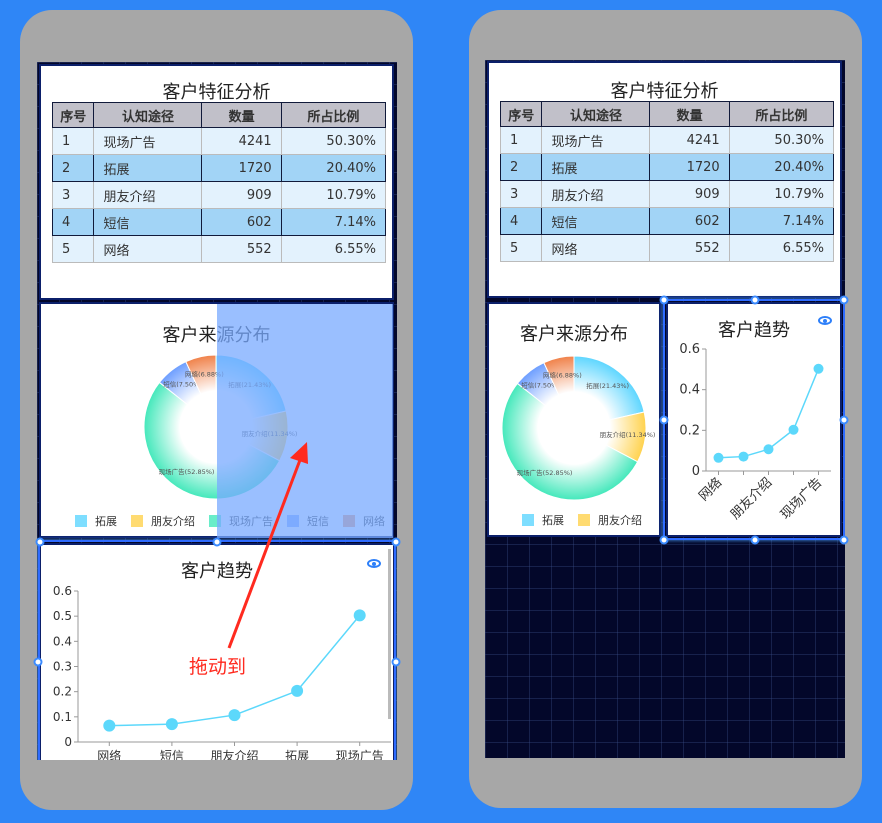  I want to click on legend-label: 朋友介绍, so click(620, 520).